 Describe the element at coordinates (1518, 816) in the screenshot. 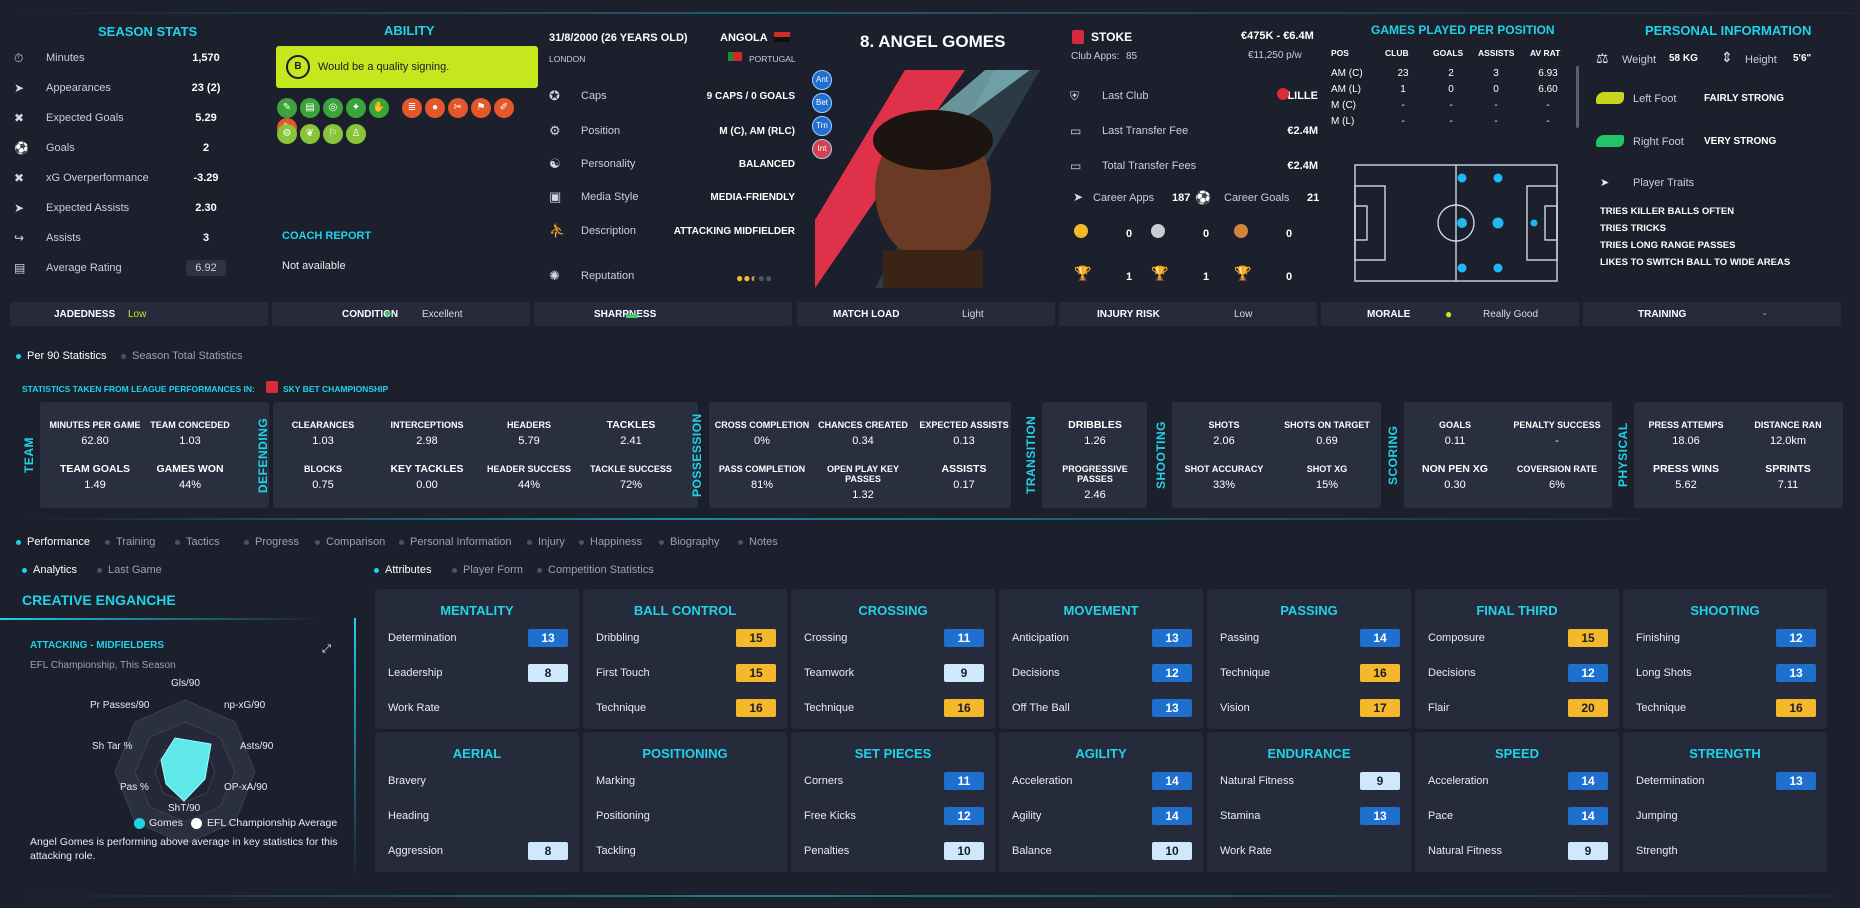

I see `attr-row: Pace 14` at that location.